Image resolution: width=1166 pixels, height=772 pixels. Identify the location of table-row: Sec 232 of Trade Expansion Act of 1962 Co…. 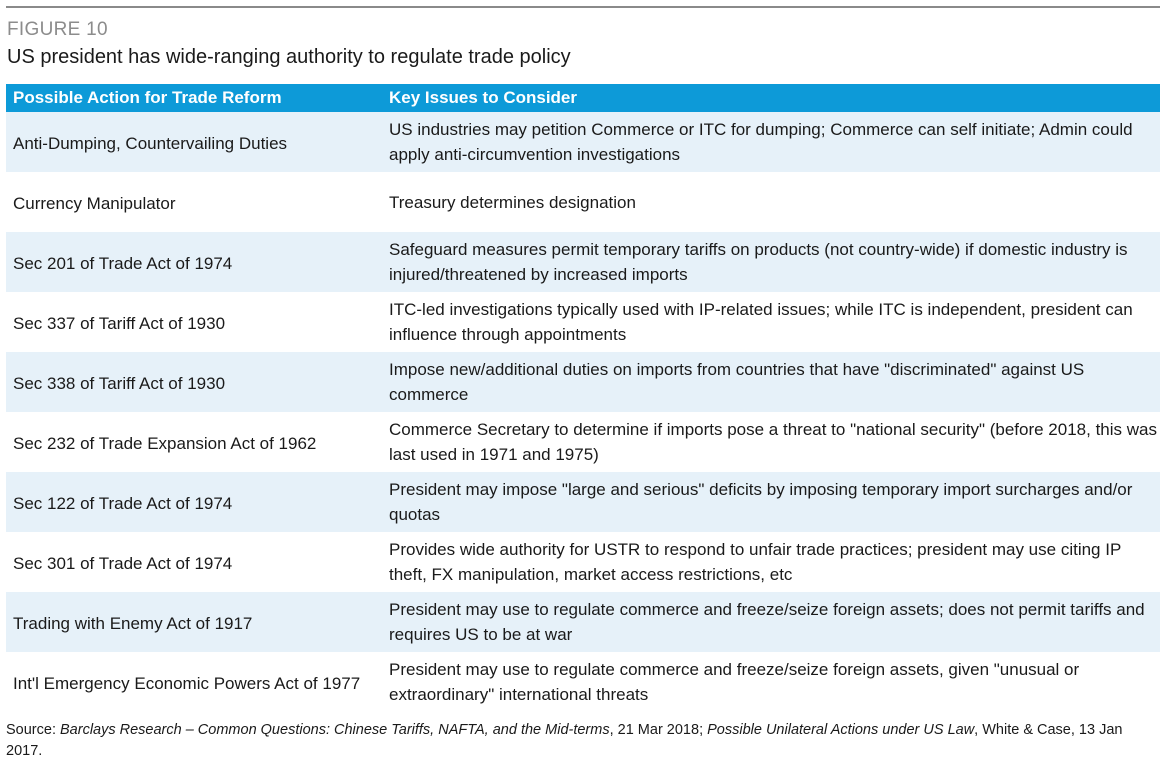
(583, 442).